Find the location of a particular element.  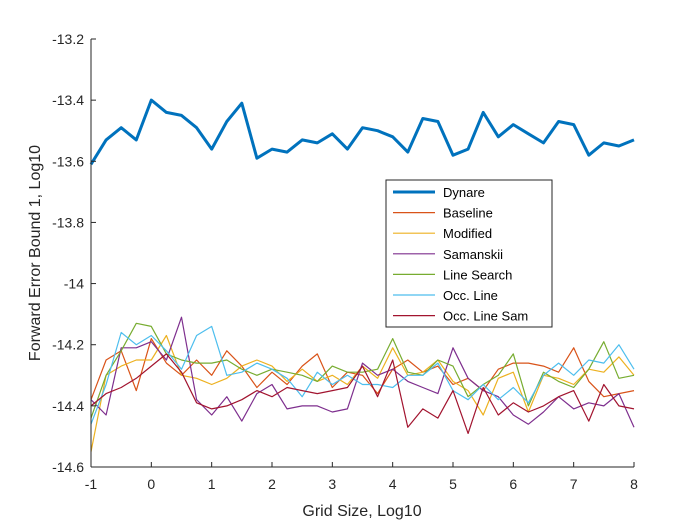

y-tick-label: -14.6 is located at coordinates (68, 467).